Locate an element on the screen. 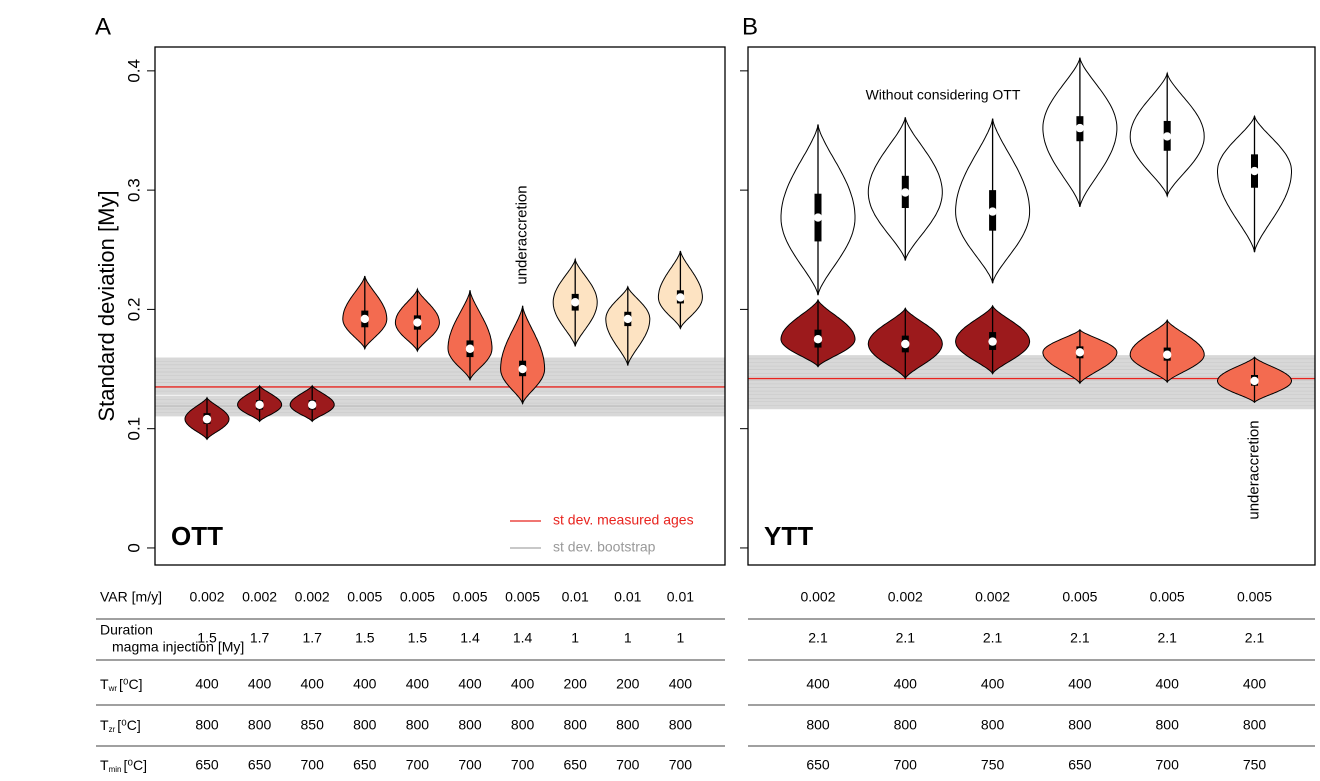  label-subscript: wr is located at coordinates (113, 688).